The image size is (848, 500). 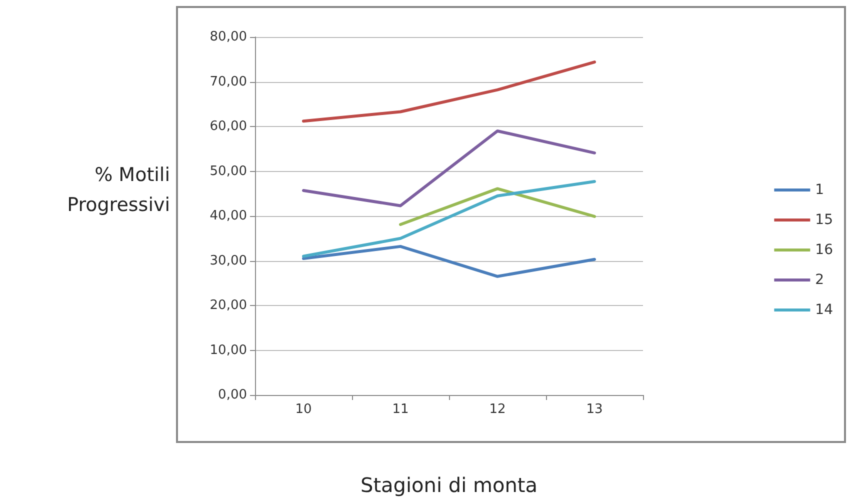 What do you see at coordinates (228, 37) in the screenshot?
I see `y-tick-label: 80,00` at bounding box center [228, 37].